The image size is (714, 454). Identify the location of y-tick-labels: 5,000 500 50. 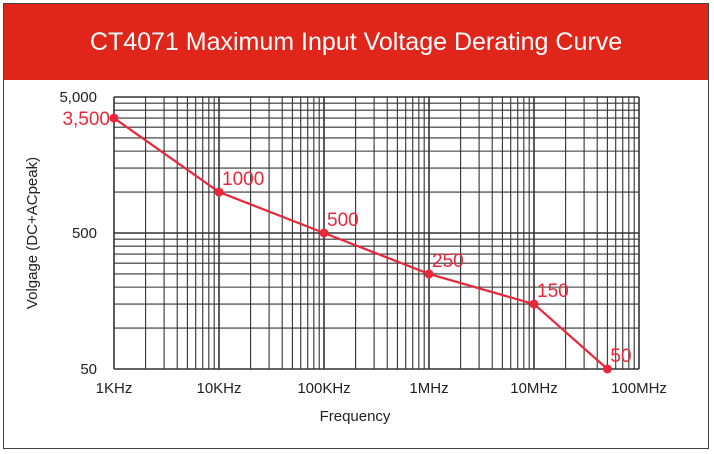
(78, 233).